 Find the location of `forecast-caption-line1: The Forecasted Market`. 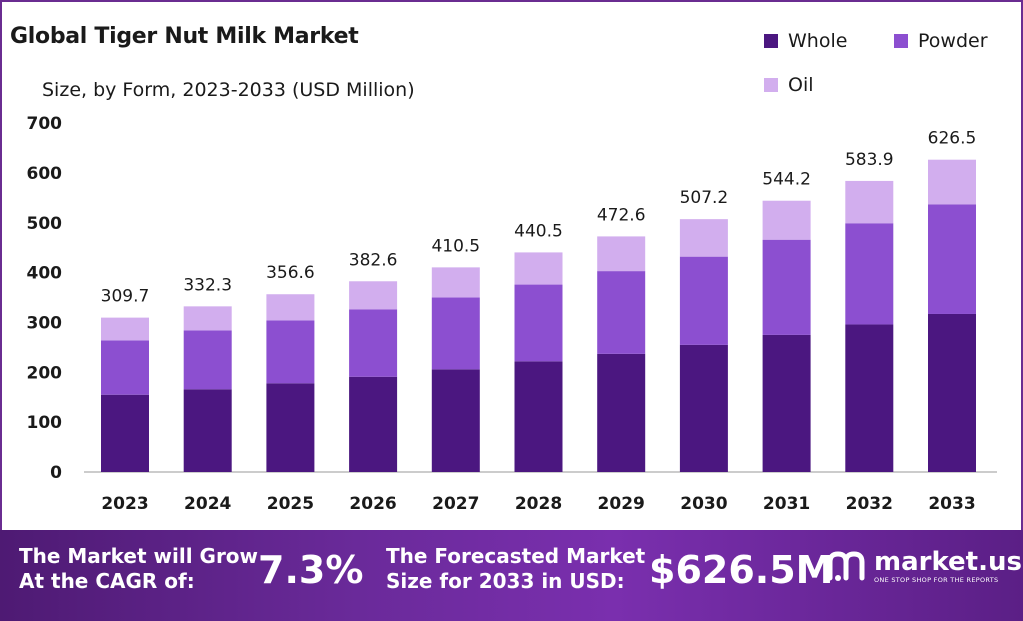

forecast-caption-line1: The Forecasted Market is located at coordinates (516, 556).